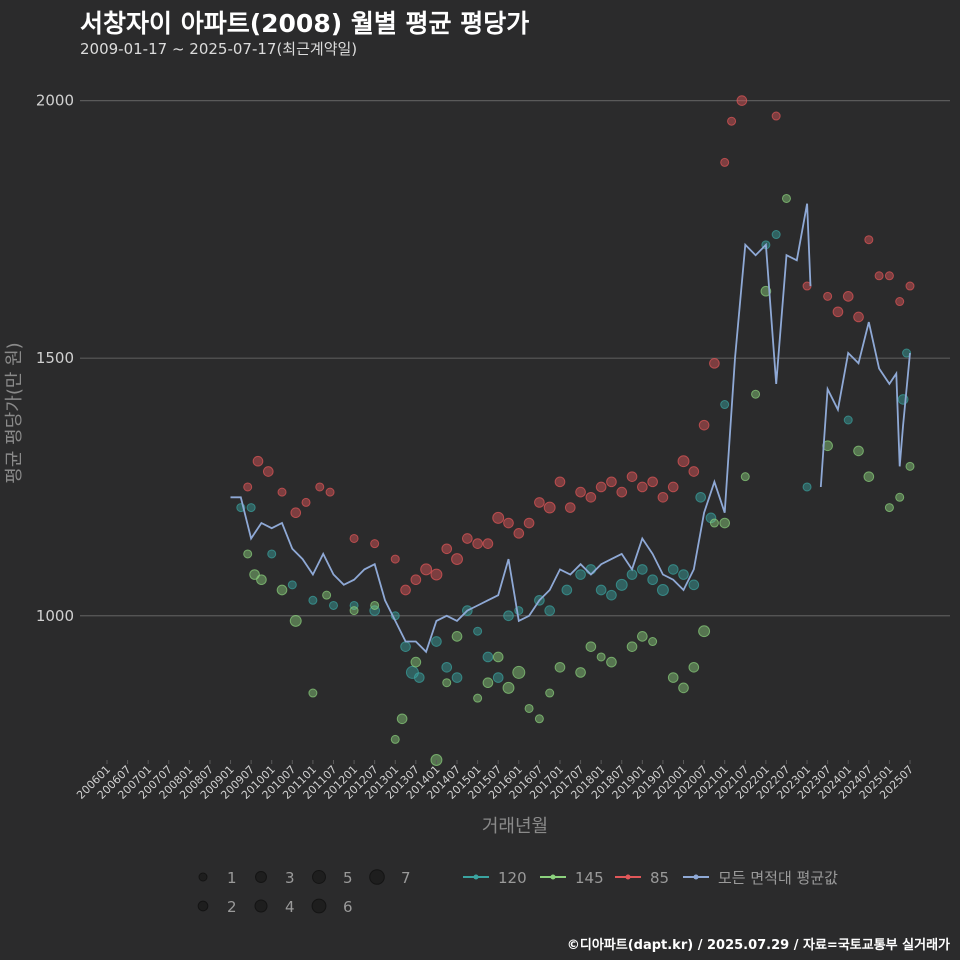 This screenshot has height=960, width=960. I want to click on legend-dot-s120, so click(476, 877).